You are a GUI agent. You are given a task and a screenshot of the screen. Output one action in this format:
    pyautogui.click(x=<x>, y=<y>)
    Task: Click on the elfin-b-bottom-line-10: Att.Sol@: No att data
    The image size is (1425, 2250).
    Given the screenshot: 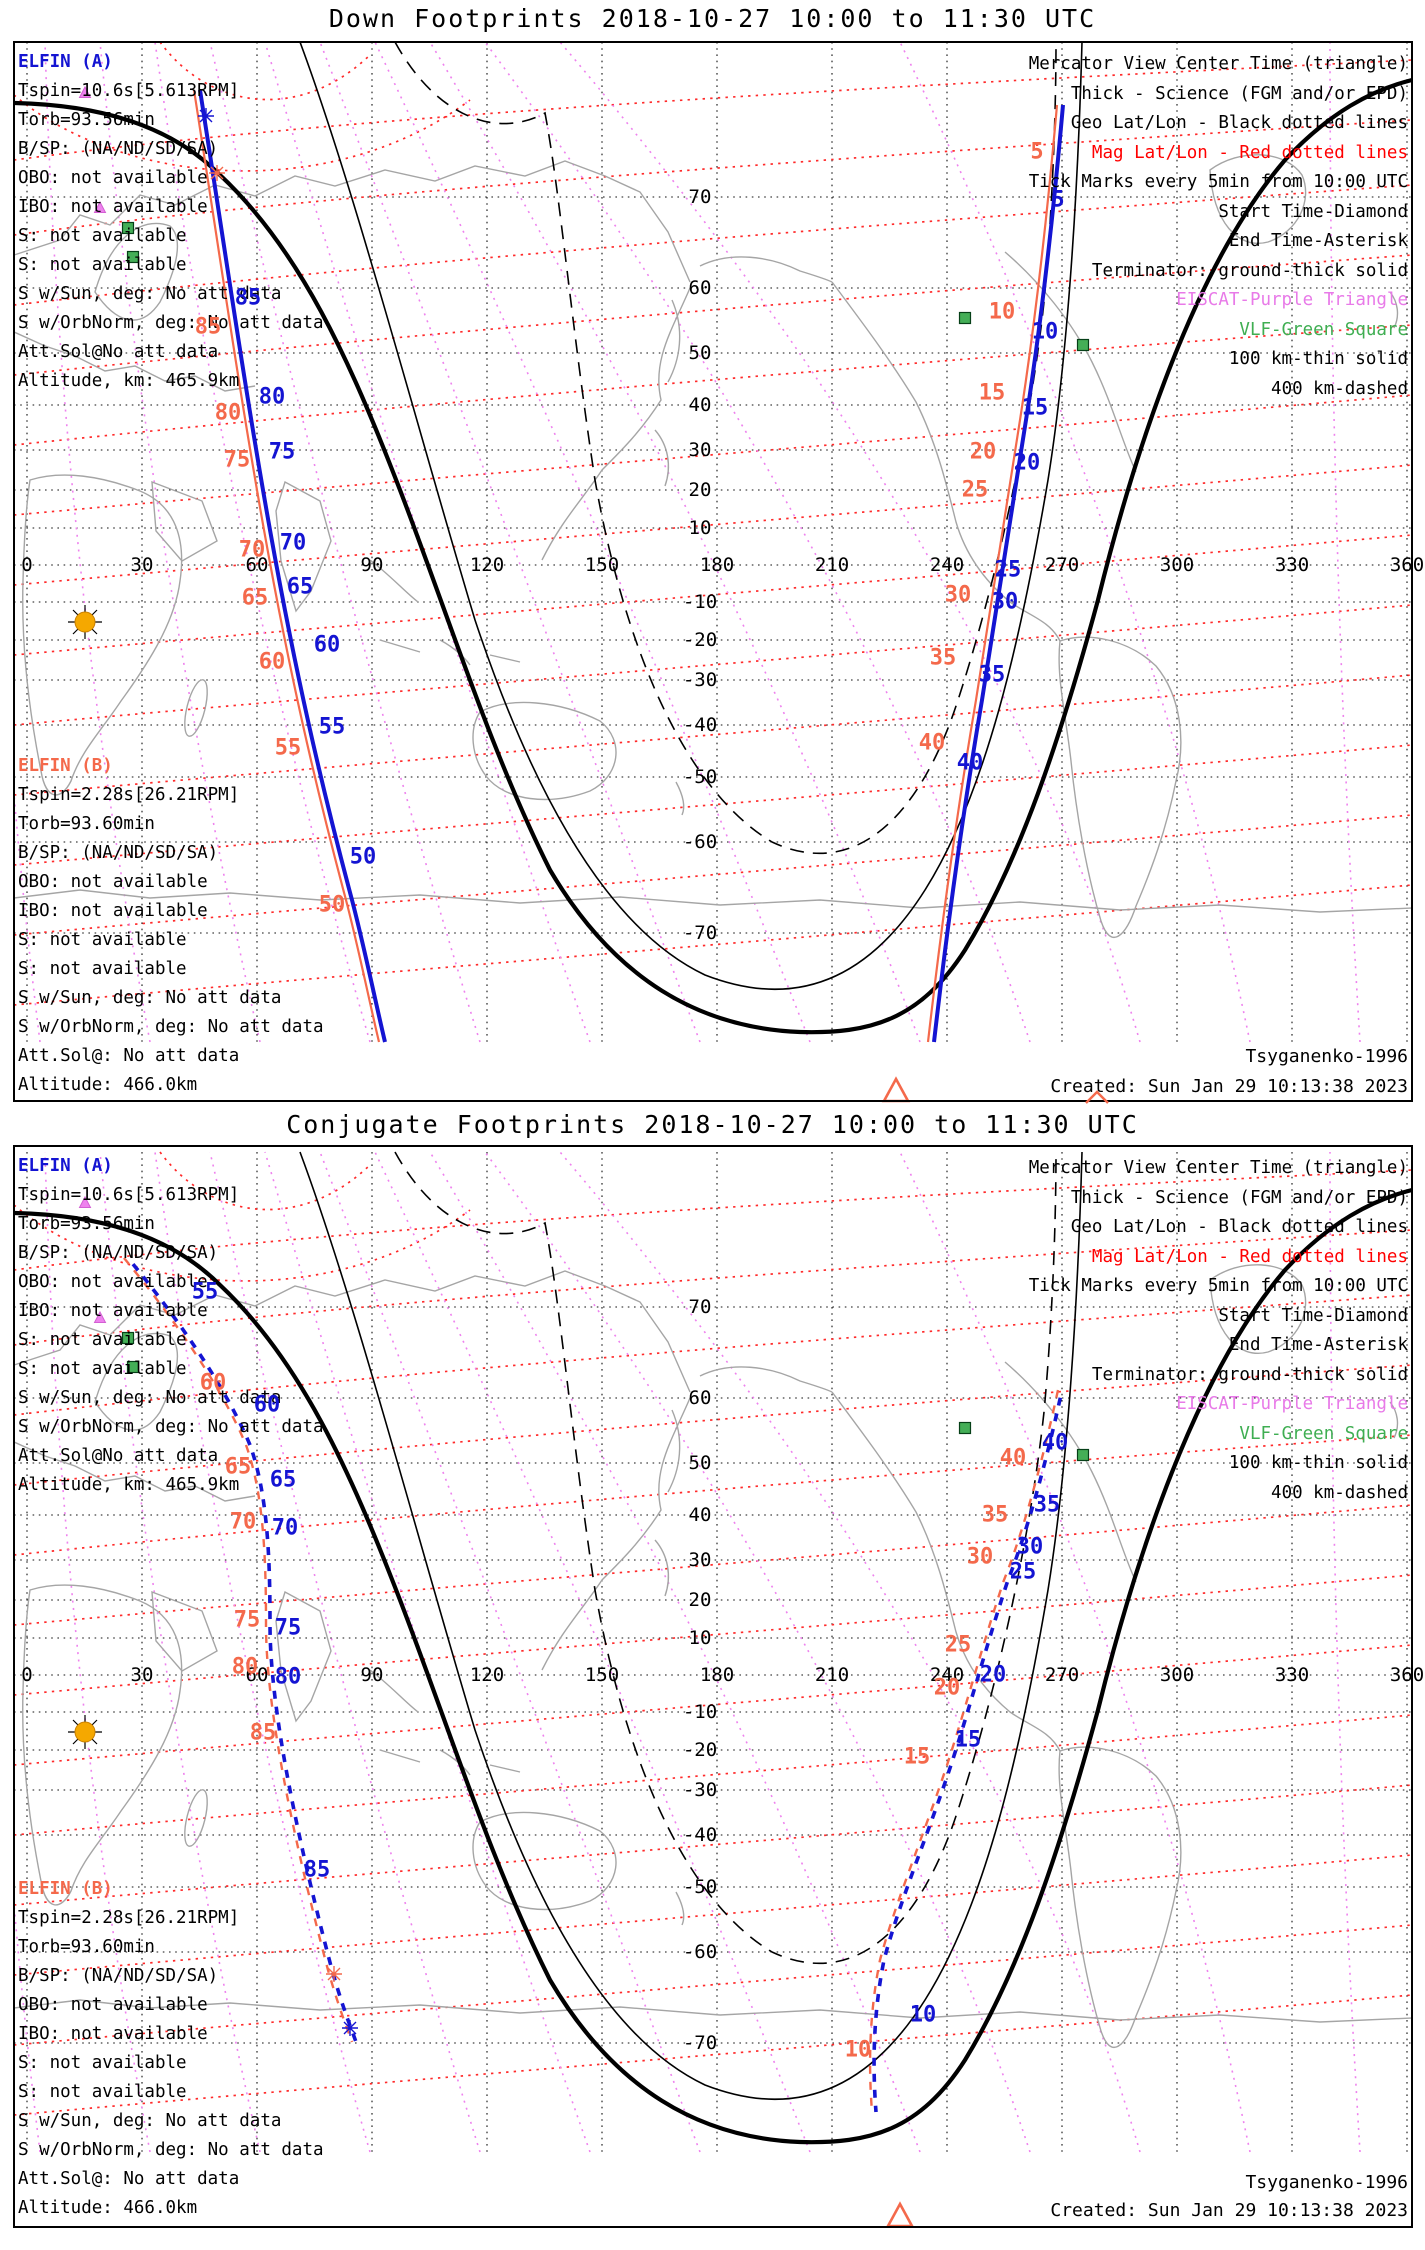 What is the action you would take?
    pyautogui.click(x=129, y=2179)
    